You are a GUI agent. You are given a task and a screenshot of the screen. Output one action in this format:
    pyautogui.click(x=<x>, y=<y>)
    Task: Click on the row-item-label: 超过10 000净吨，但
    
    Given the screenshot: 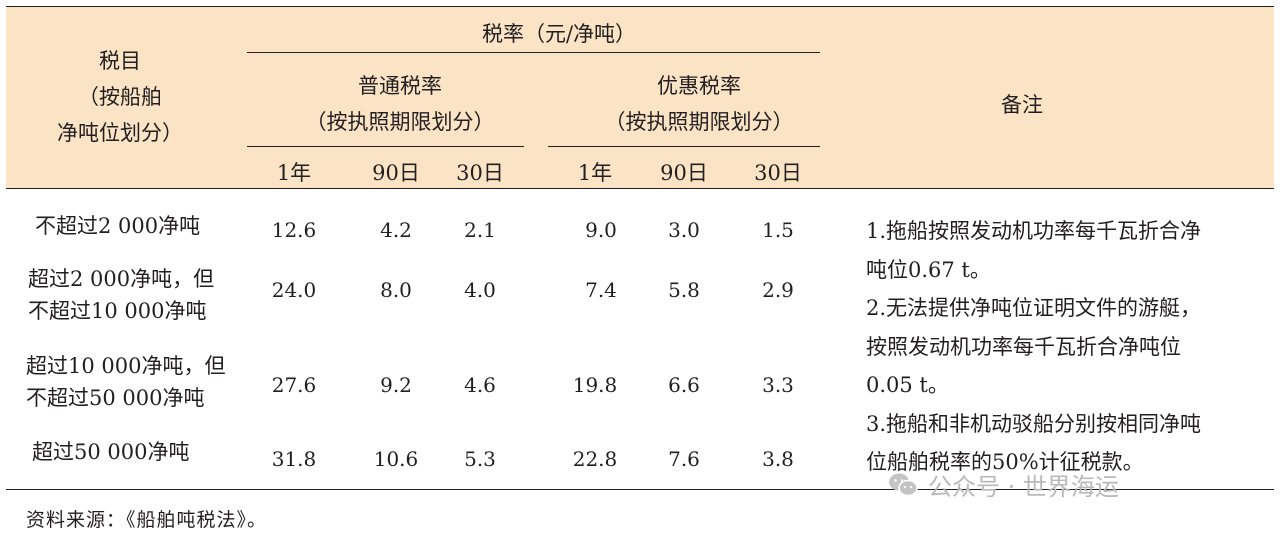 What is the action you would take?
    pyautogui.click(x=126, y=366)
    